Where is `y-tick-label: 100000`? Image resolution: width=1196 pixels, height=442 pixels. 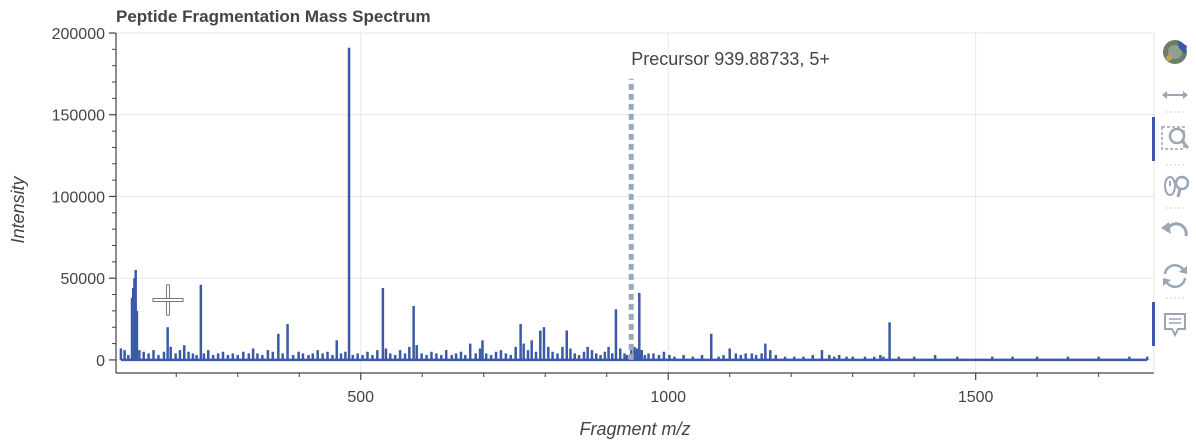 y-tick-label: 100000 is located at coordinates (78, 197).